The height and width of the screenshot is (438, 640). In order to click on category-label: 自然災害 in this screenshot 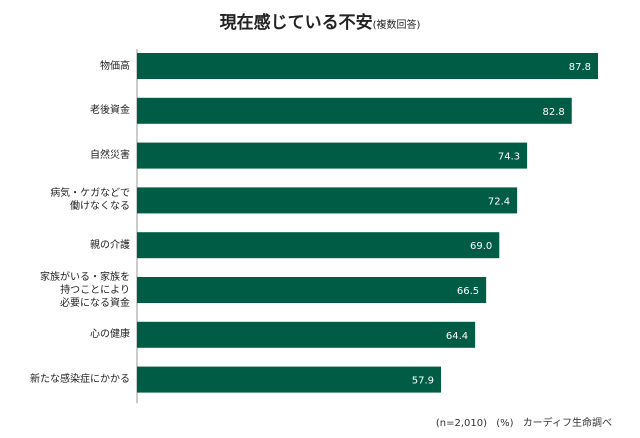, I will do `click(110, 156)`.